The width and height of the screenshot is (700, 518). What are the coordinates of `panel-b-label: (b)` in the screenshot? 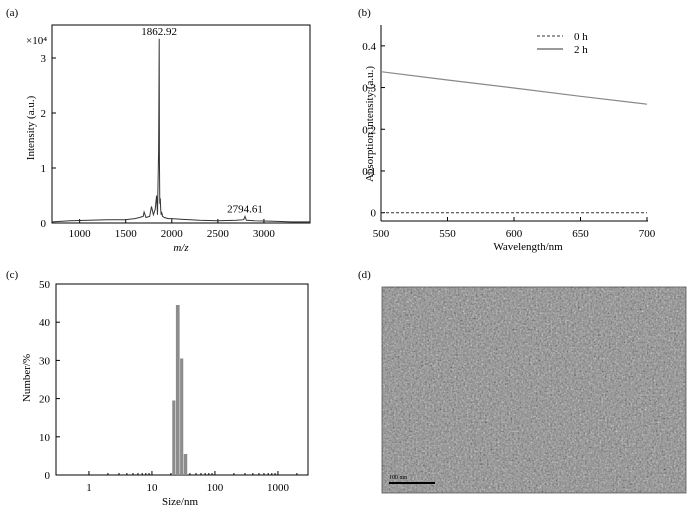 It's located at (364, 13).